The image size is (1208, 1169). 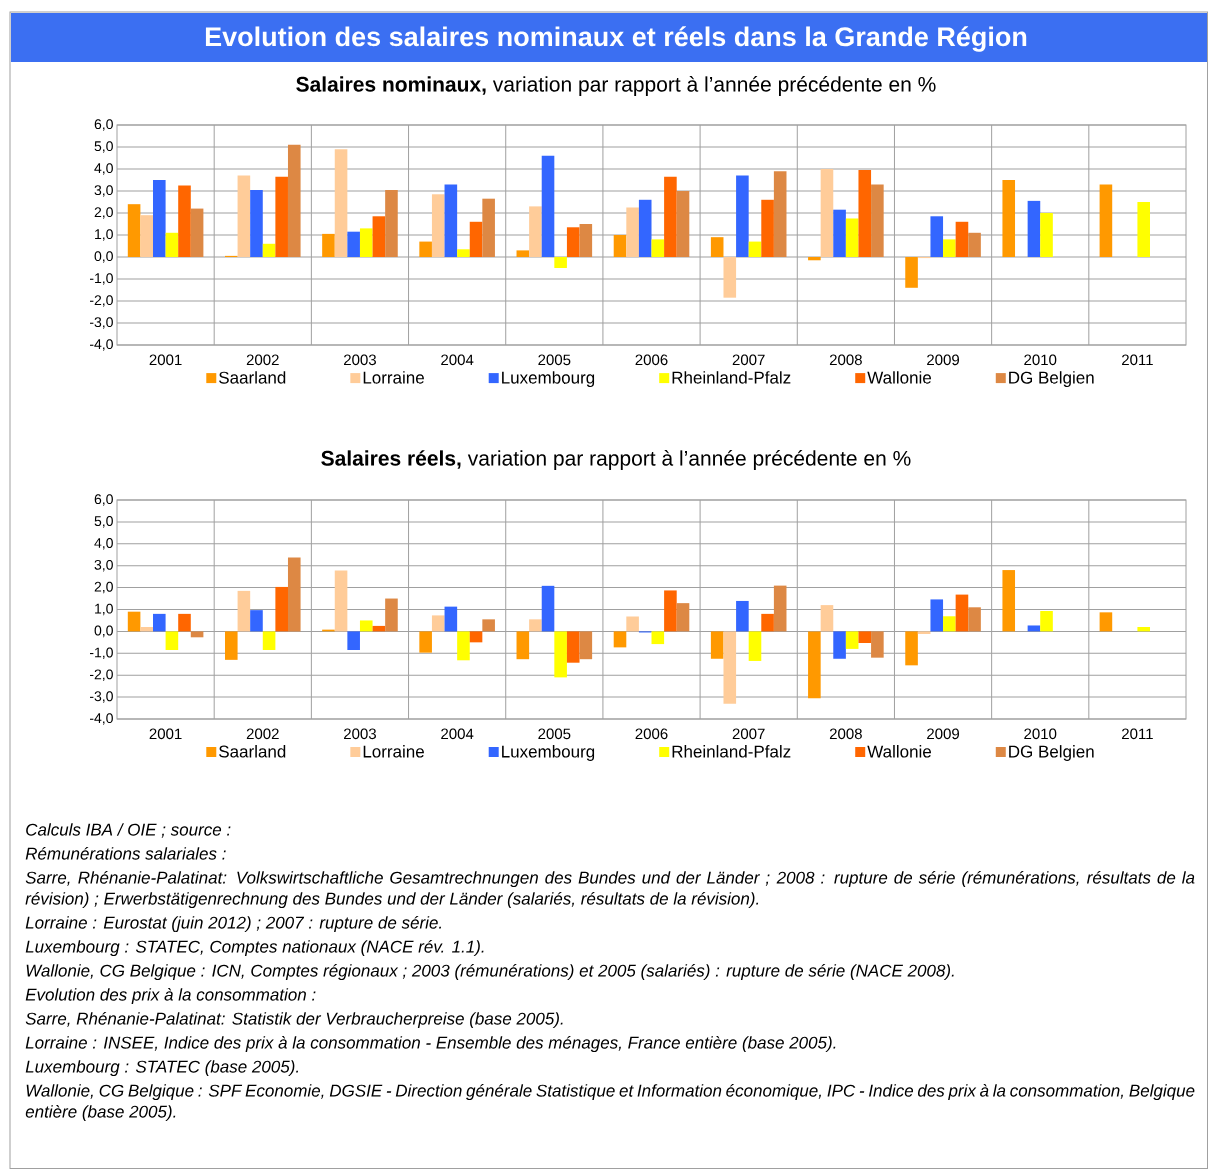 I want to click on y-tick-label: -4,0, so click(x=101, y=345).